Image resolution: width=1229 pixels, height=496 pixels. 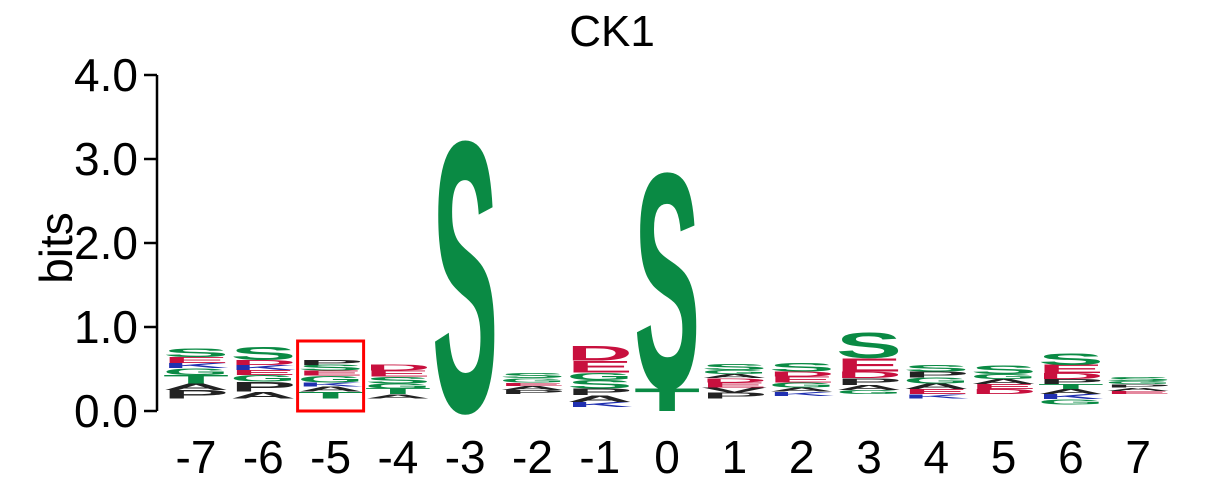 I want to click on y-axis: 0.0 1.0 2.0 3.0 4.0, so click(x=116, y=243).